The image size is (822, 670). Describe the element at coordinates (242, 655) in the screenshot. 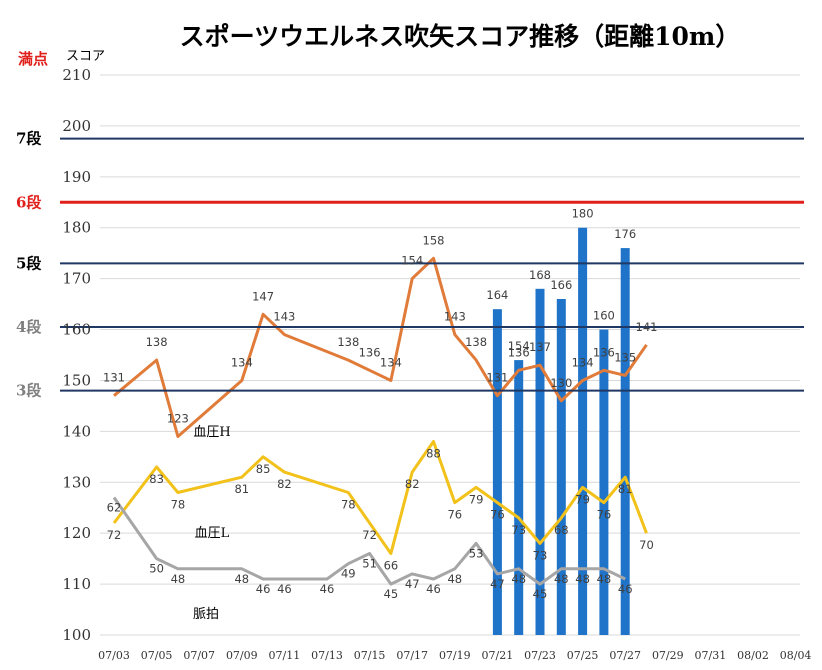

I see `x-tick-label: 07/09` at that location.